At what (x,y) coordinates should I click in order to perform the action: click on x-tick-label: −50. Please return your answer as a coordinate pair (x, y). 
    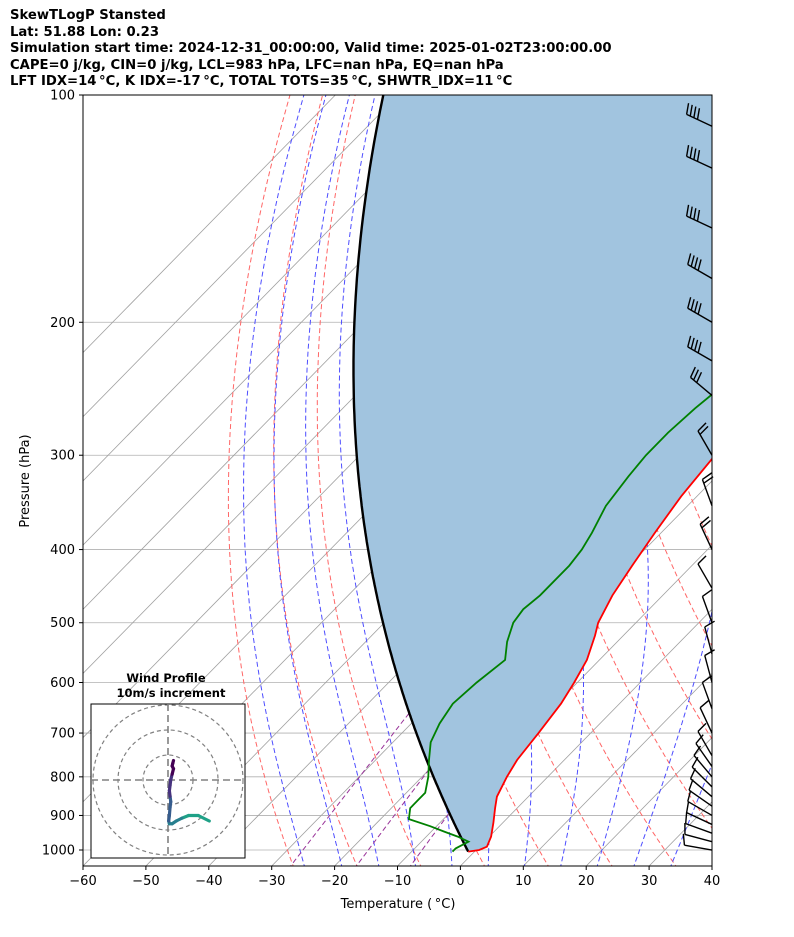
    Looking at the image, I should click on (145, 881).